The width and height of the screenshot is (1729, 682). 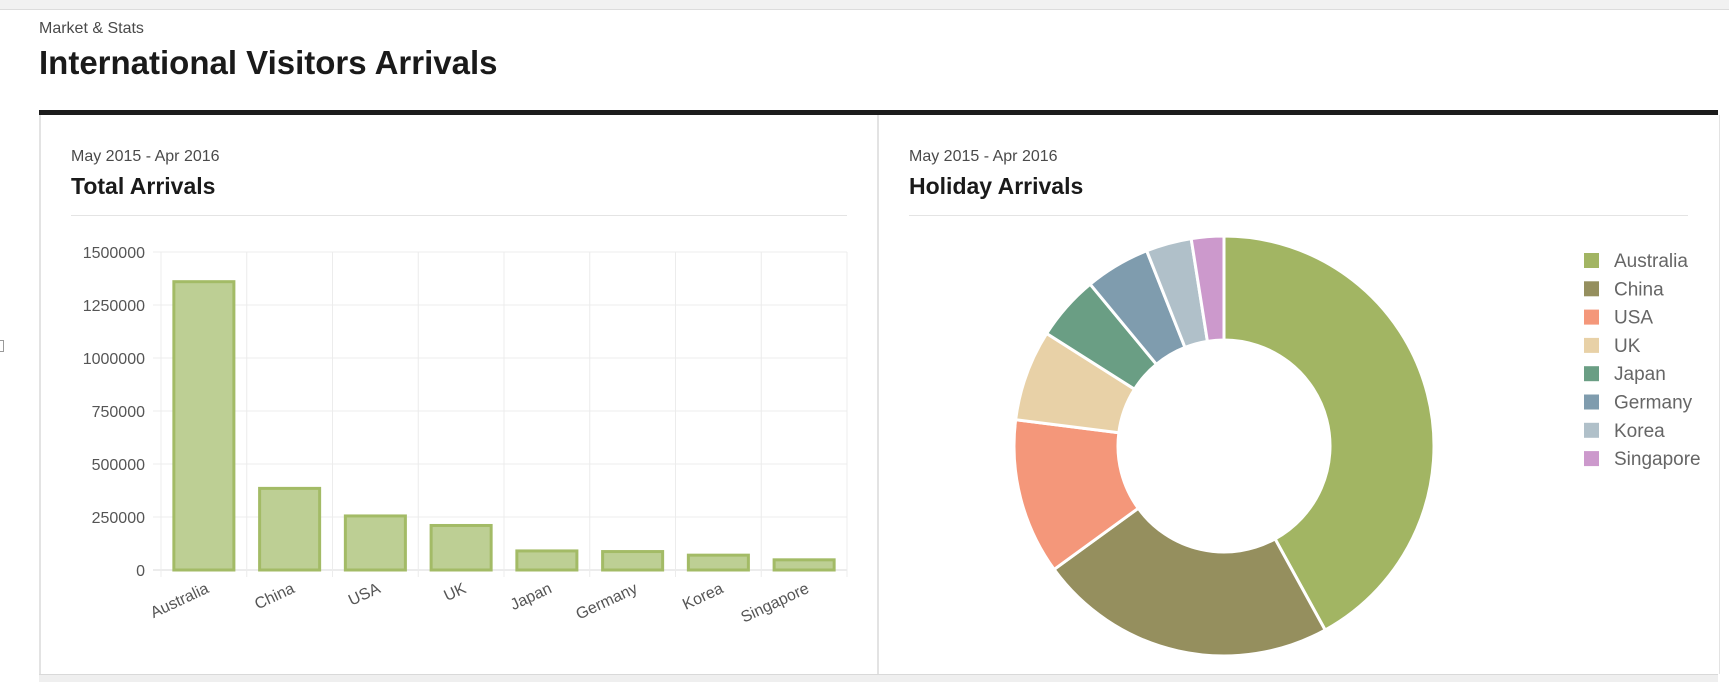 What do you see at coordinates (364, 594) in the screenshot?
I see `x-tick-label: USA` at bounding box center [364, 594].